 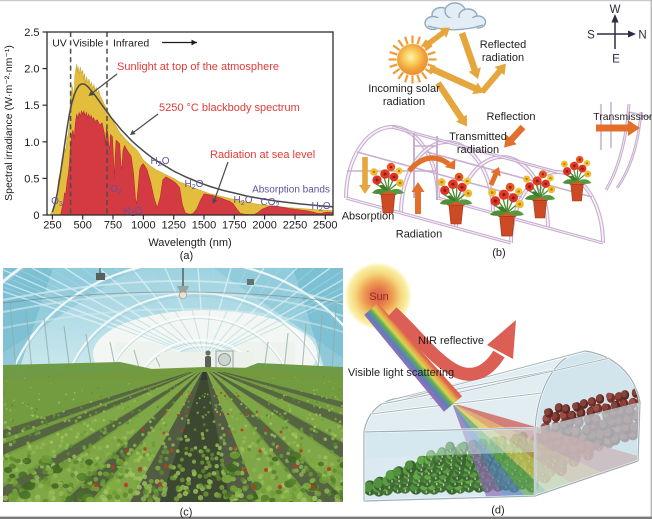 I want to click on svg-text: E, so click(x=616, y=60).